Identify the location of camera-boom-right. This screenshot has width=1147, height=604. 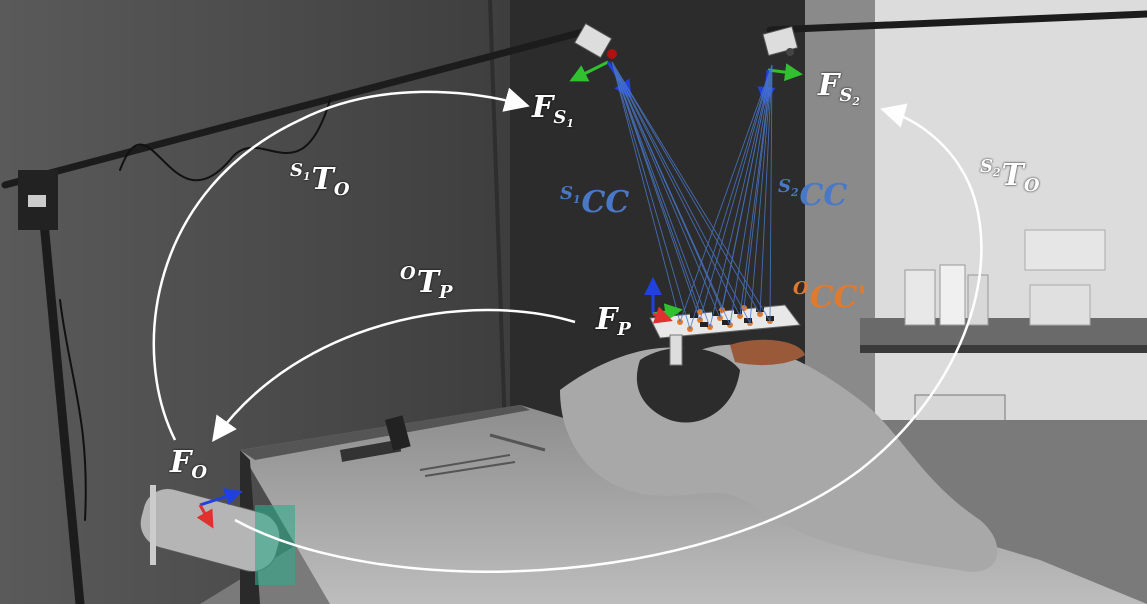
(956, 22).